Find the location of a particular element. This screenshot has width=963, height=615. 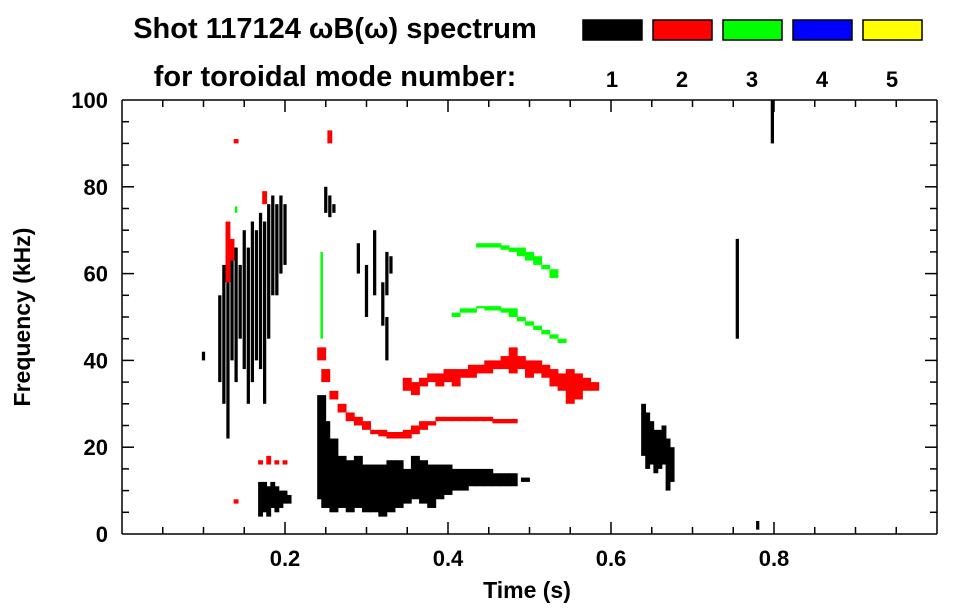

legend-title: for toroidal mode number: is located at coordinates (335, 77).